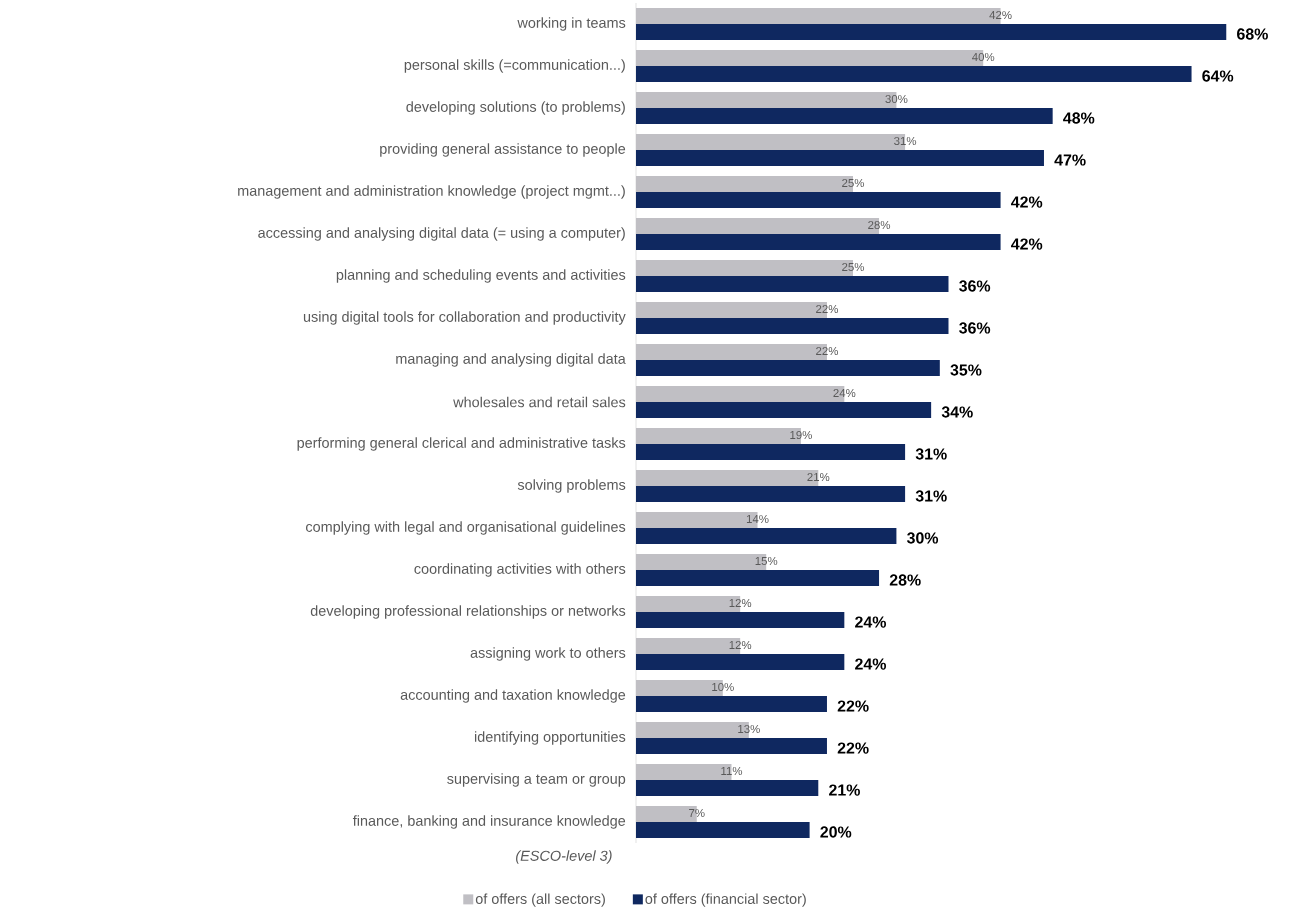  Describe the element at coordinates (515, 108) in the screenshot. I see `y-tick-label: developing solutions (to problems)` at that location.